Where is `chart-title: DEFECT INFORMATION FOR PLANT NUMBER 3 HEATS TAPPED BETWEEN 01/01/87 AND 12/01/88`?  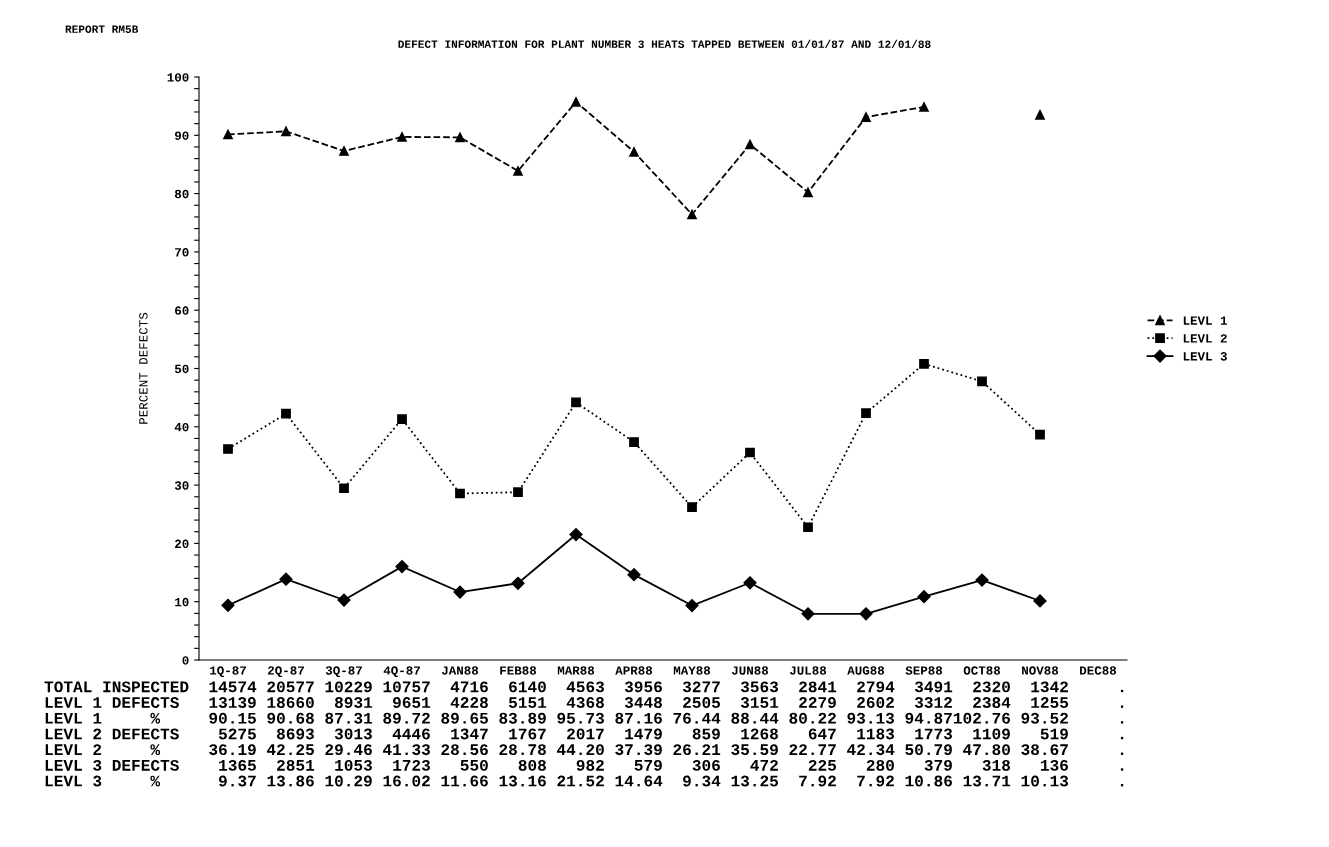 chart-title: DEFECT INFORMATION FOR PLANT NUMBER 3 HEATS TAPPED BETWEEN 01/01/87 AND 12/01/88 is located at coordinates (664, 43).